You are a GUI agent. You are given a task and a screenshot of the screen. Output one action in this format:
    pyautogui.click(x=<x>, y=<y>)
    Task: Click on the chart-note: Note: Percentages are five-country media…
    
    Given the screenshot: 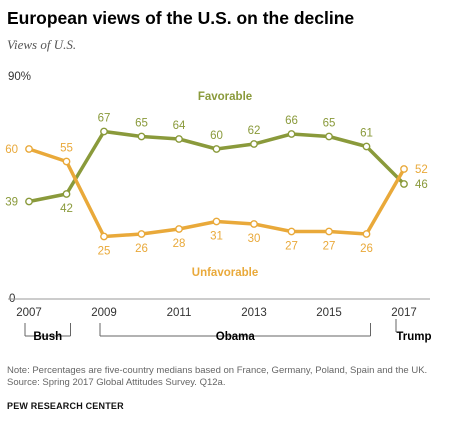 What is the action you would take?
    pyautogui.click(x=227, y=377)
    